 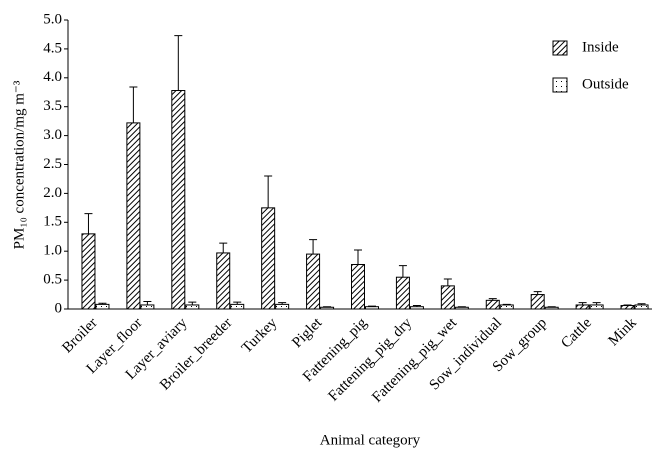 What do you see at coordinates (52, 19) in the screenshot?
I see `y-tick-label: 5.0` at bounding box center [52, 19].